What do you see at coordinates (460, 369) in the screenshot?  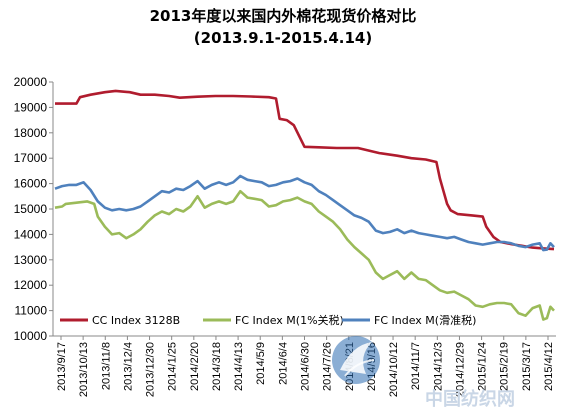 I see `x-tick-label: 2014/12/29` at bounding box center [460, 369].